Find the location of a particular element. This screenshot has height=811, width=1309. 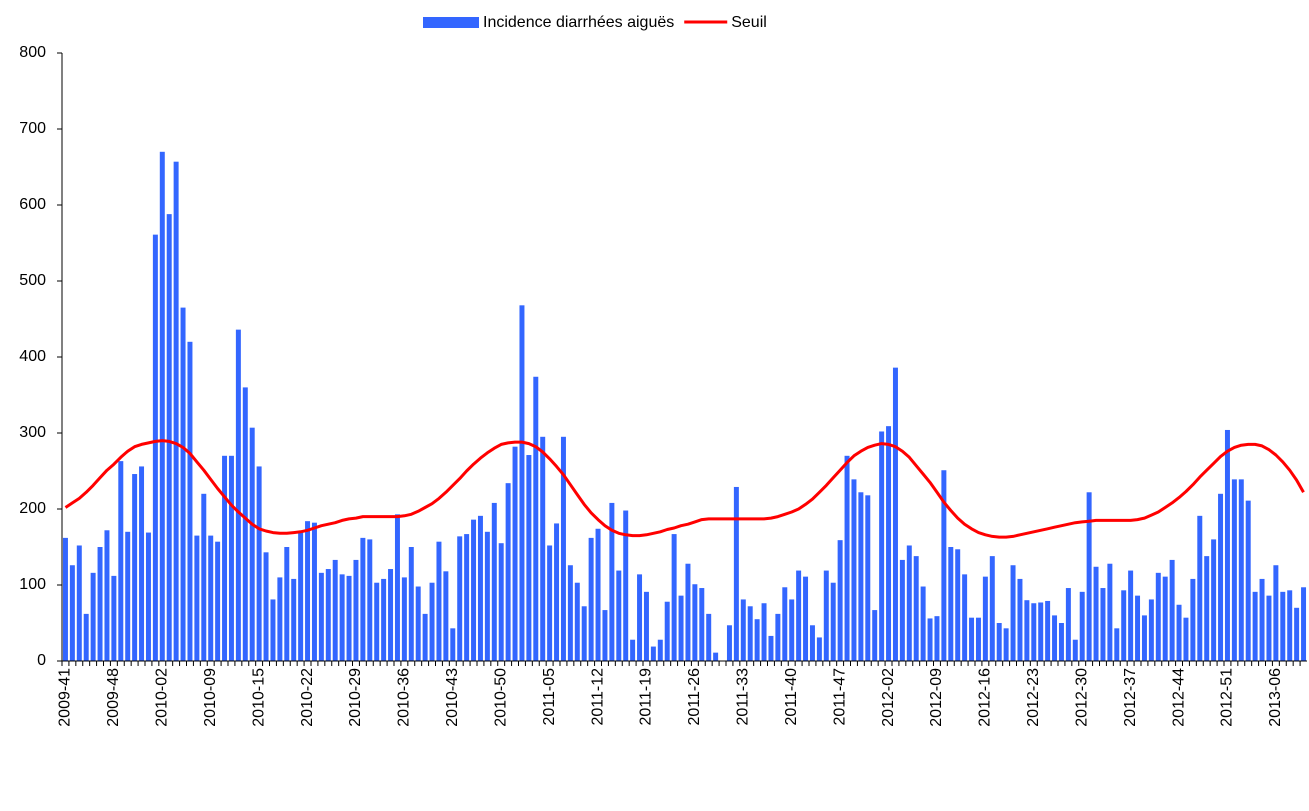

x-tick-label: 2011-40 is located at coordinates (791, 697).